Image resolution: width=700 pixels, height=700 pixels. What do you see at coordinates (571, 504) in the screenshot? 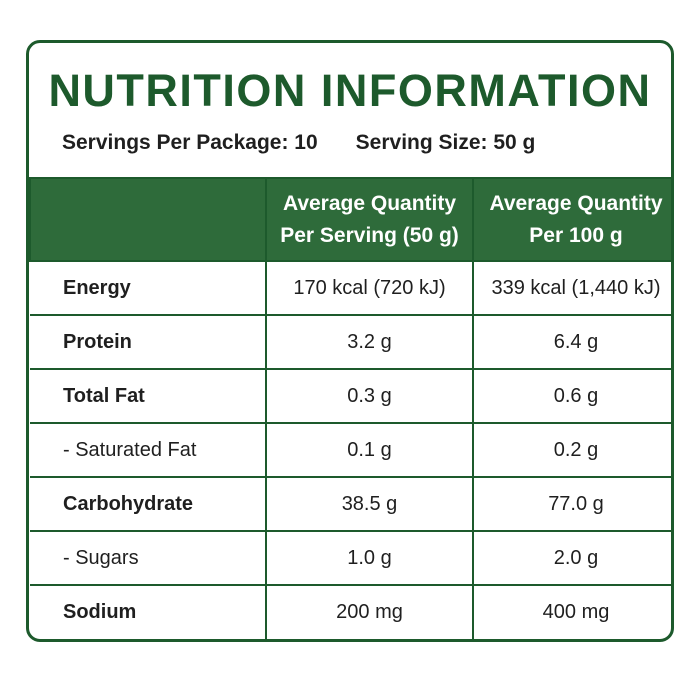
I see `per-100g-value: 77.0 g` at bounding box center [571, 504].